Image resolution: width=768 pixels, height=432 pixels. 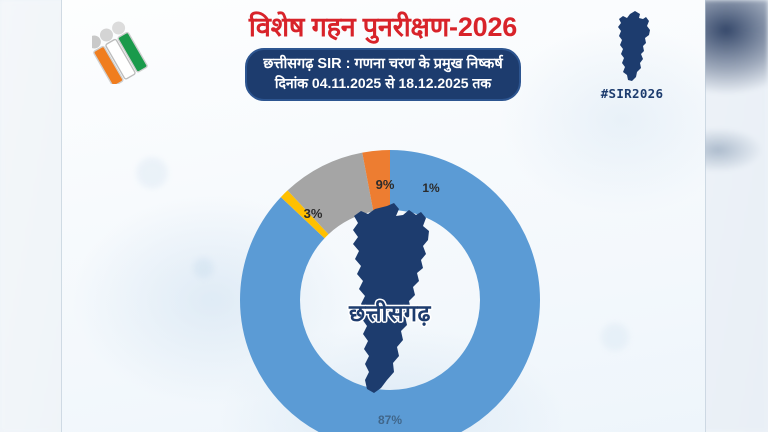 I want to click on page-title: विशेष गहन पुनरीक्षण-2026, so click(x=383, y=27).